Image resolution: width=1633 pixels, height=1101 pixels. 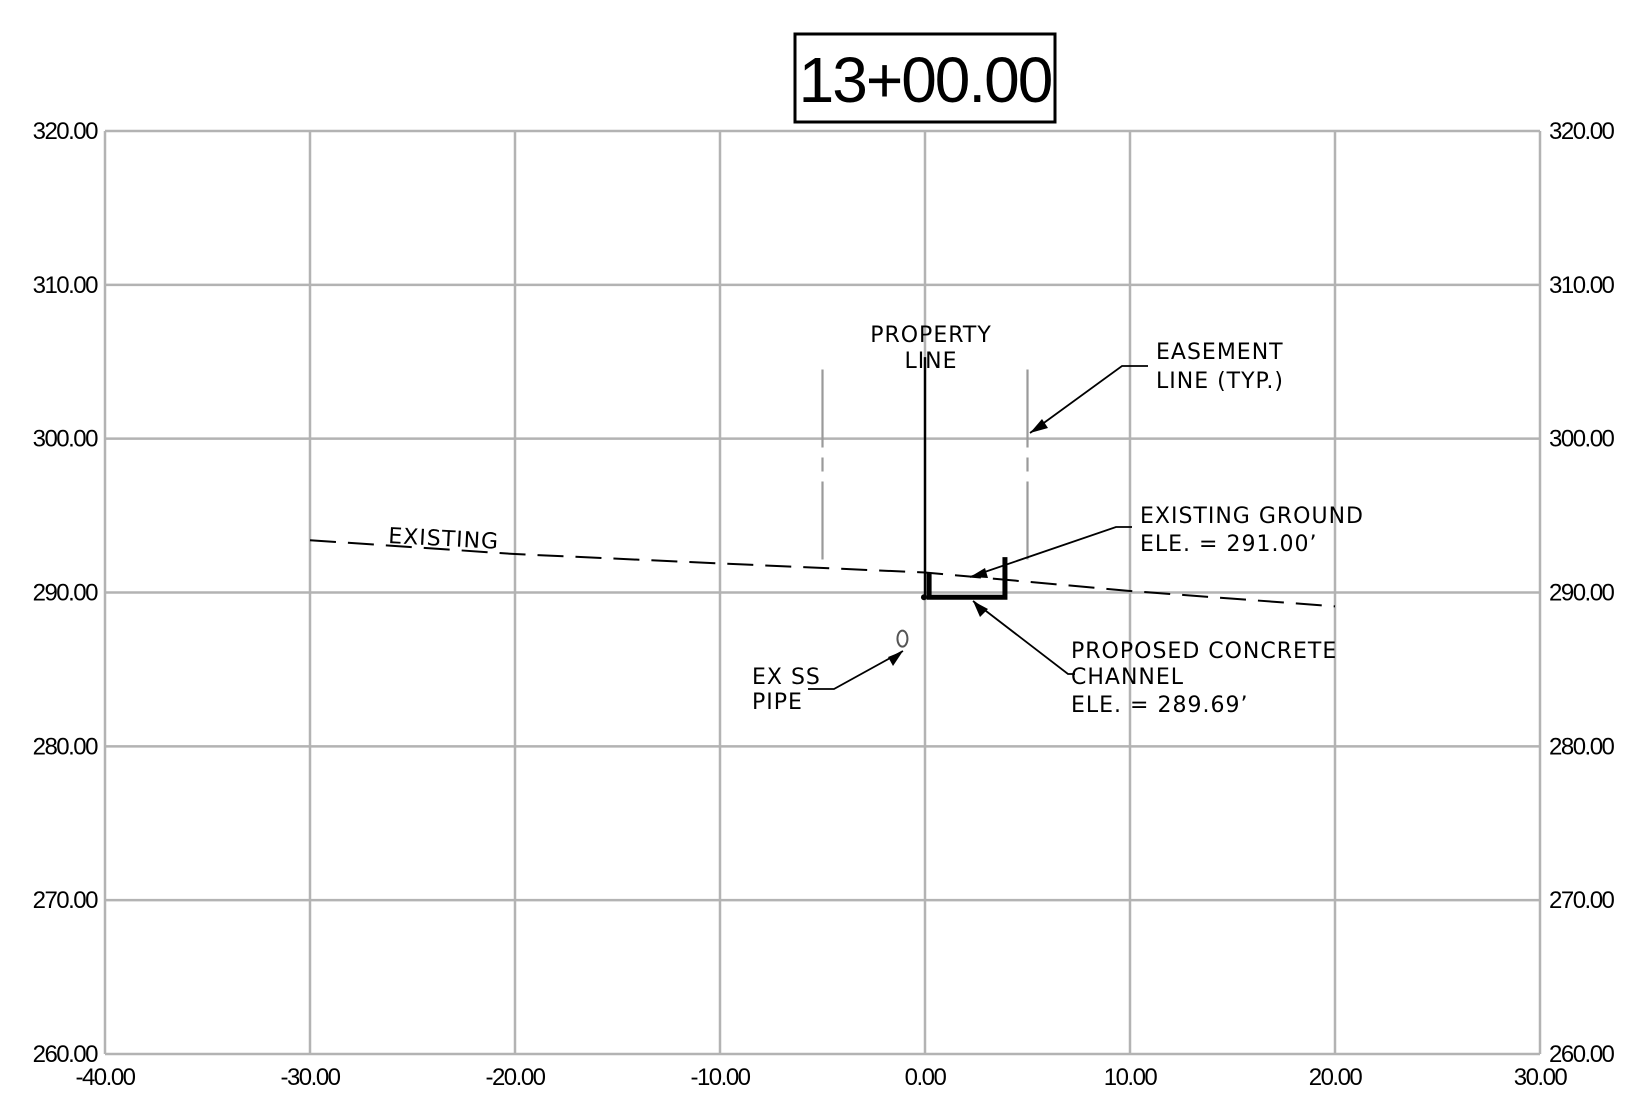 I want to click on y-tick-label-right: 320.00, so click(x=1582, y=131).